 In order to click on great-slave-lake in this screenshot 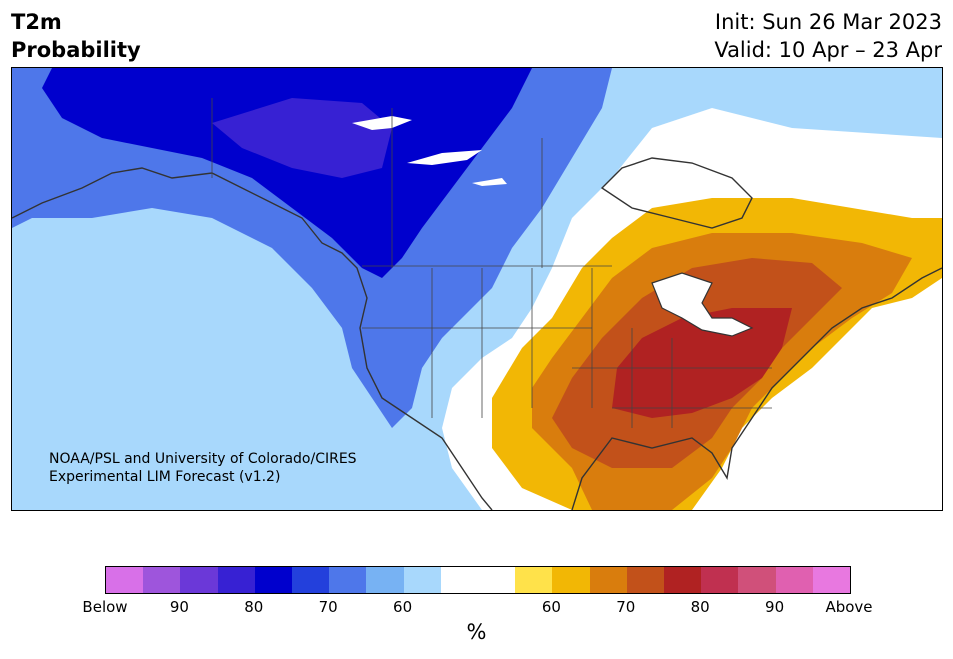, I will do `click(444, 157)`.